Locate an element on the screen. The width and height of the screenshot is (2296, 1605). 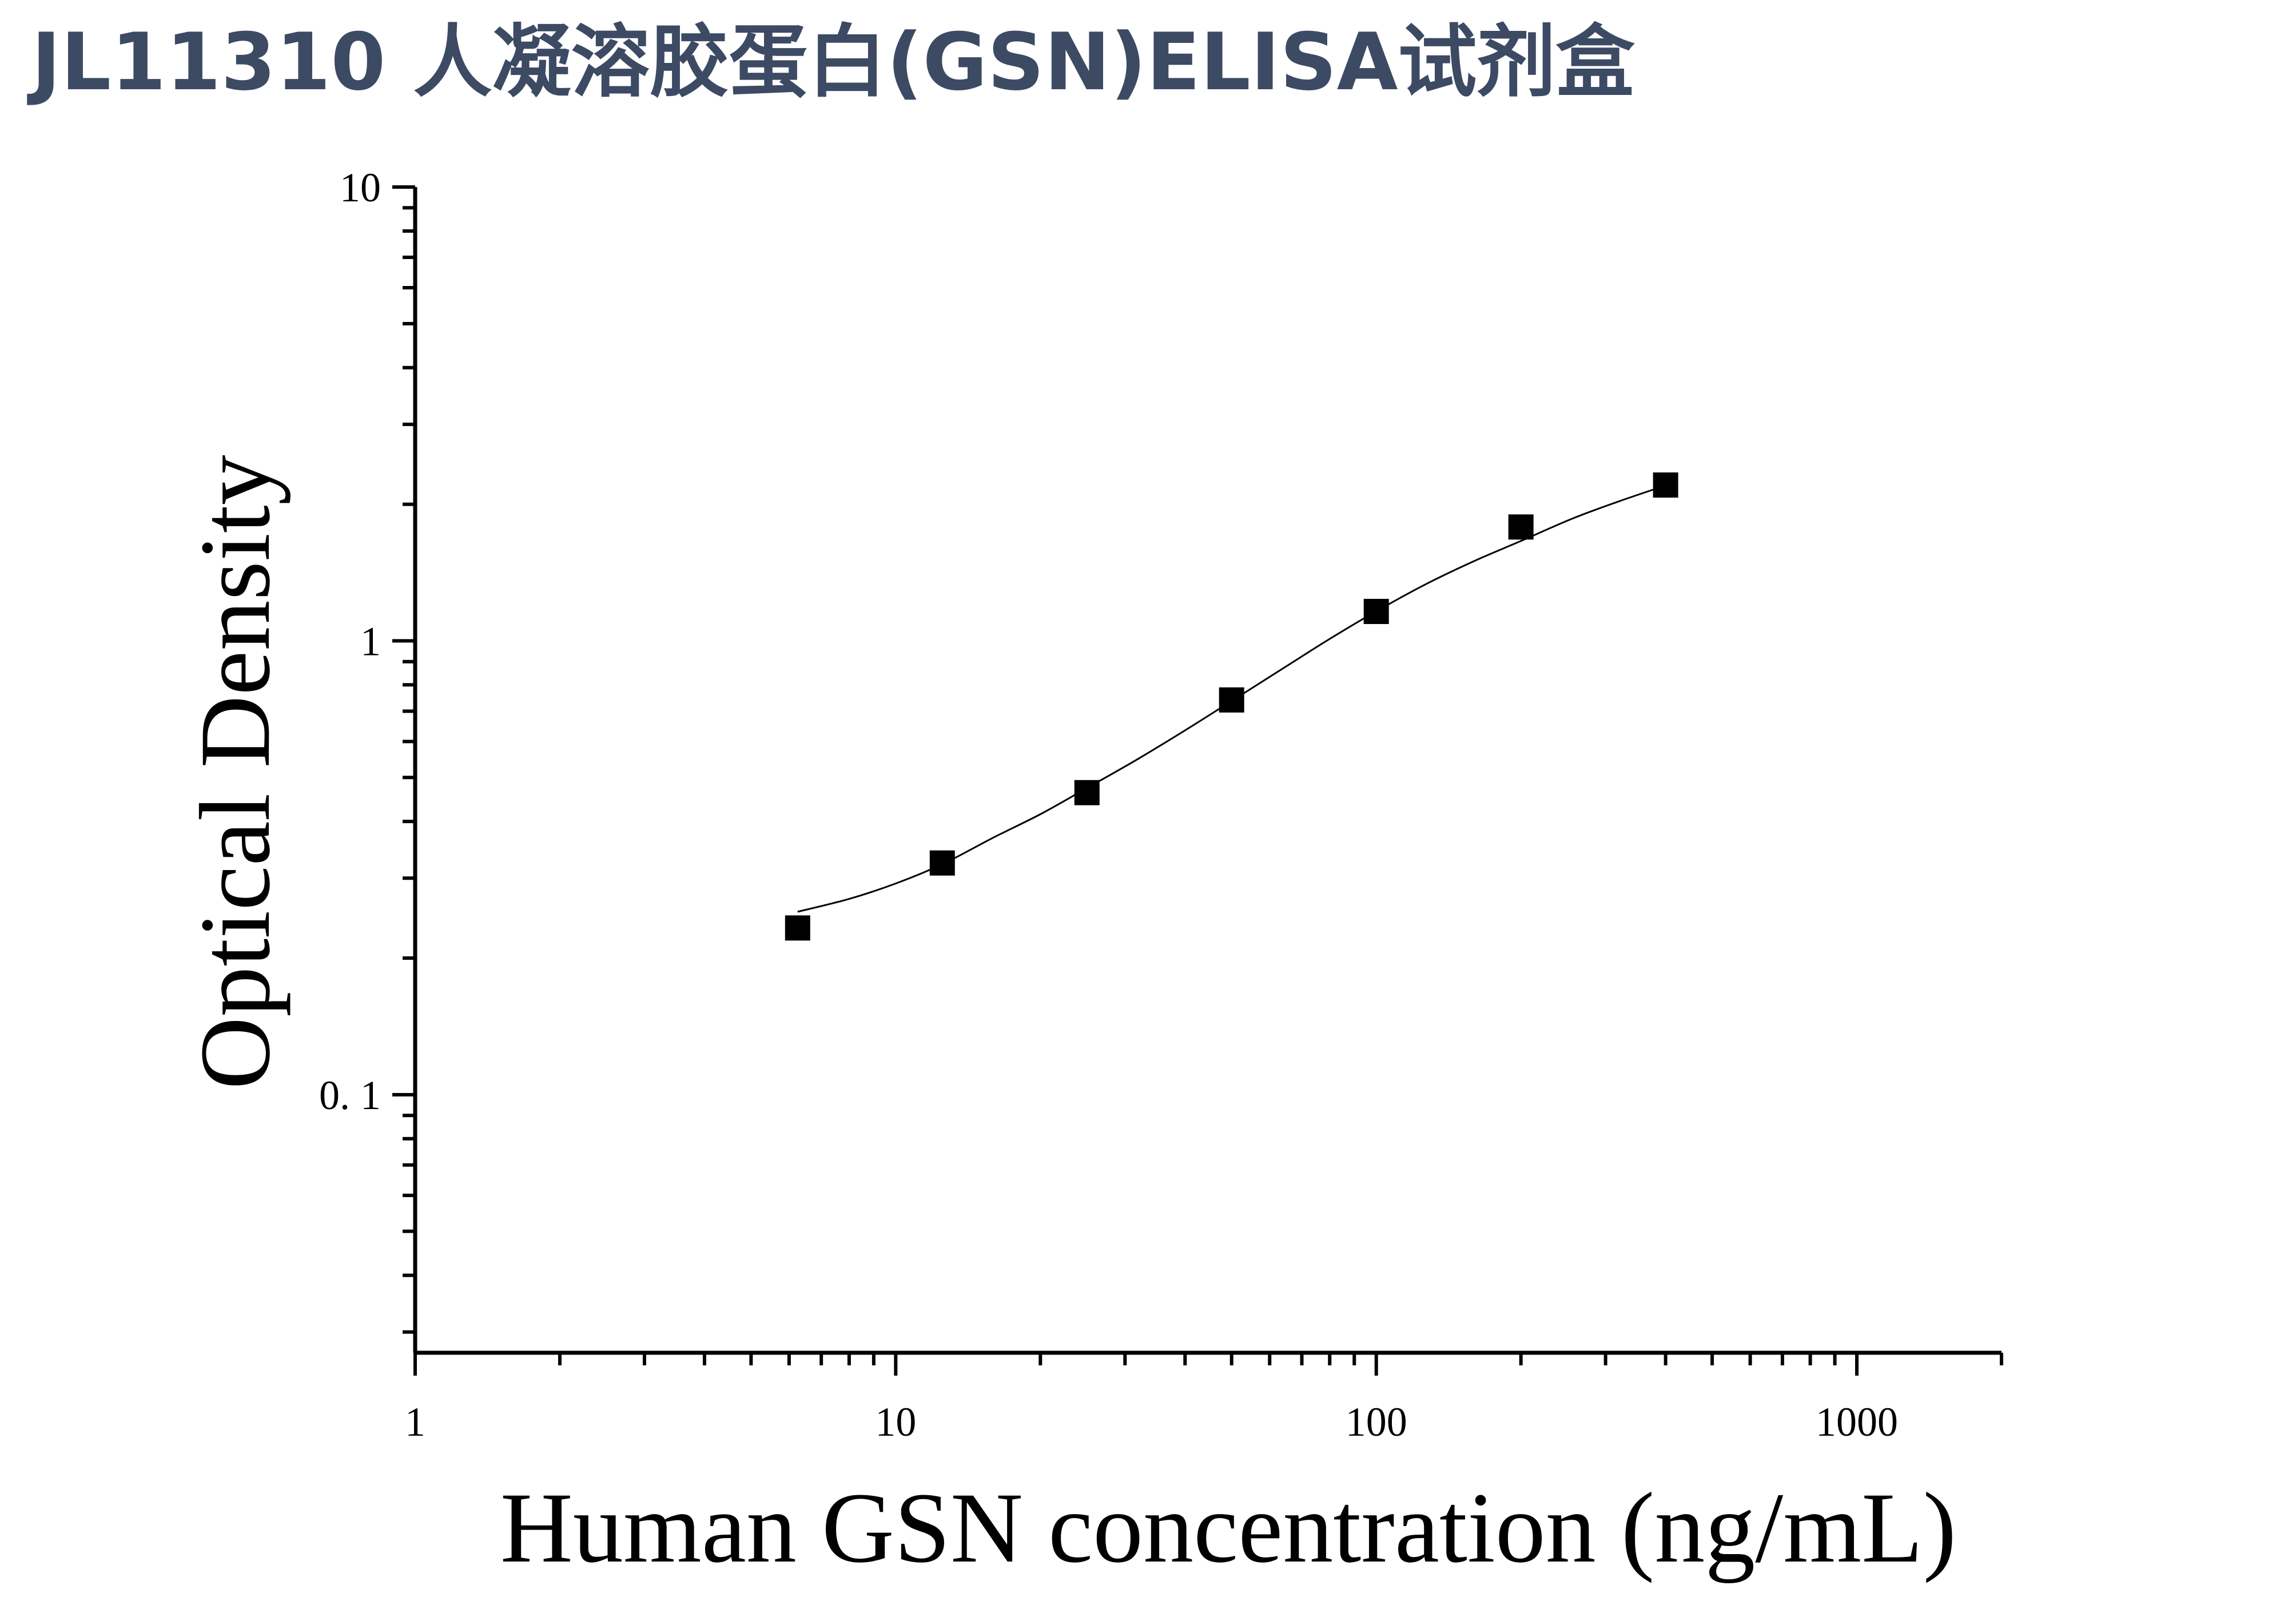
data-points is located at coordinates (1232, 706).